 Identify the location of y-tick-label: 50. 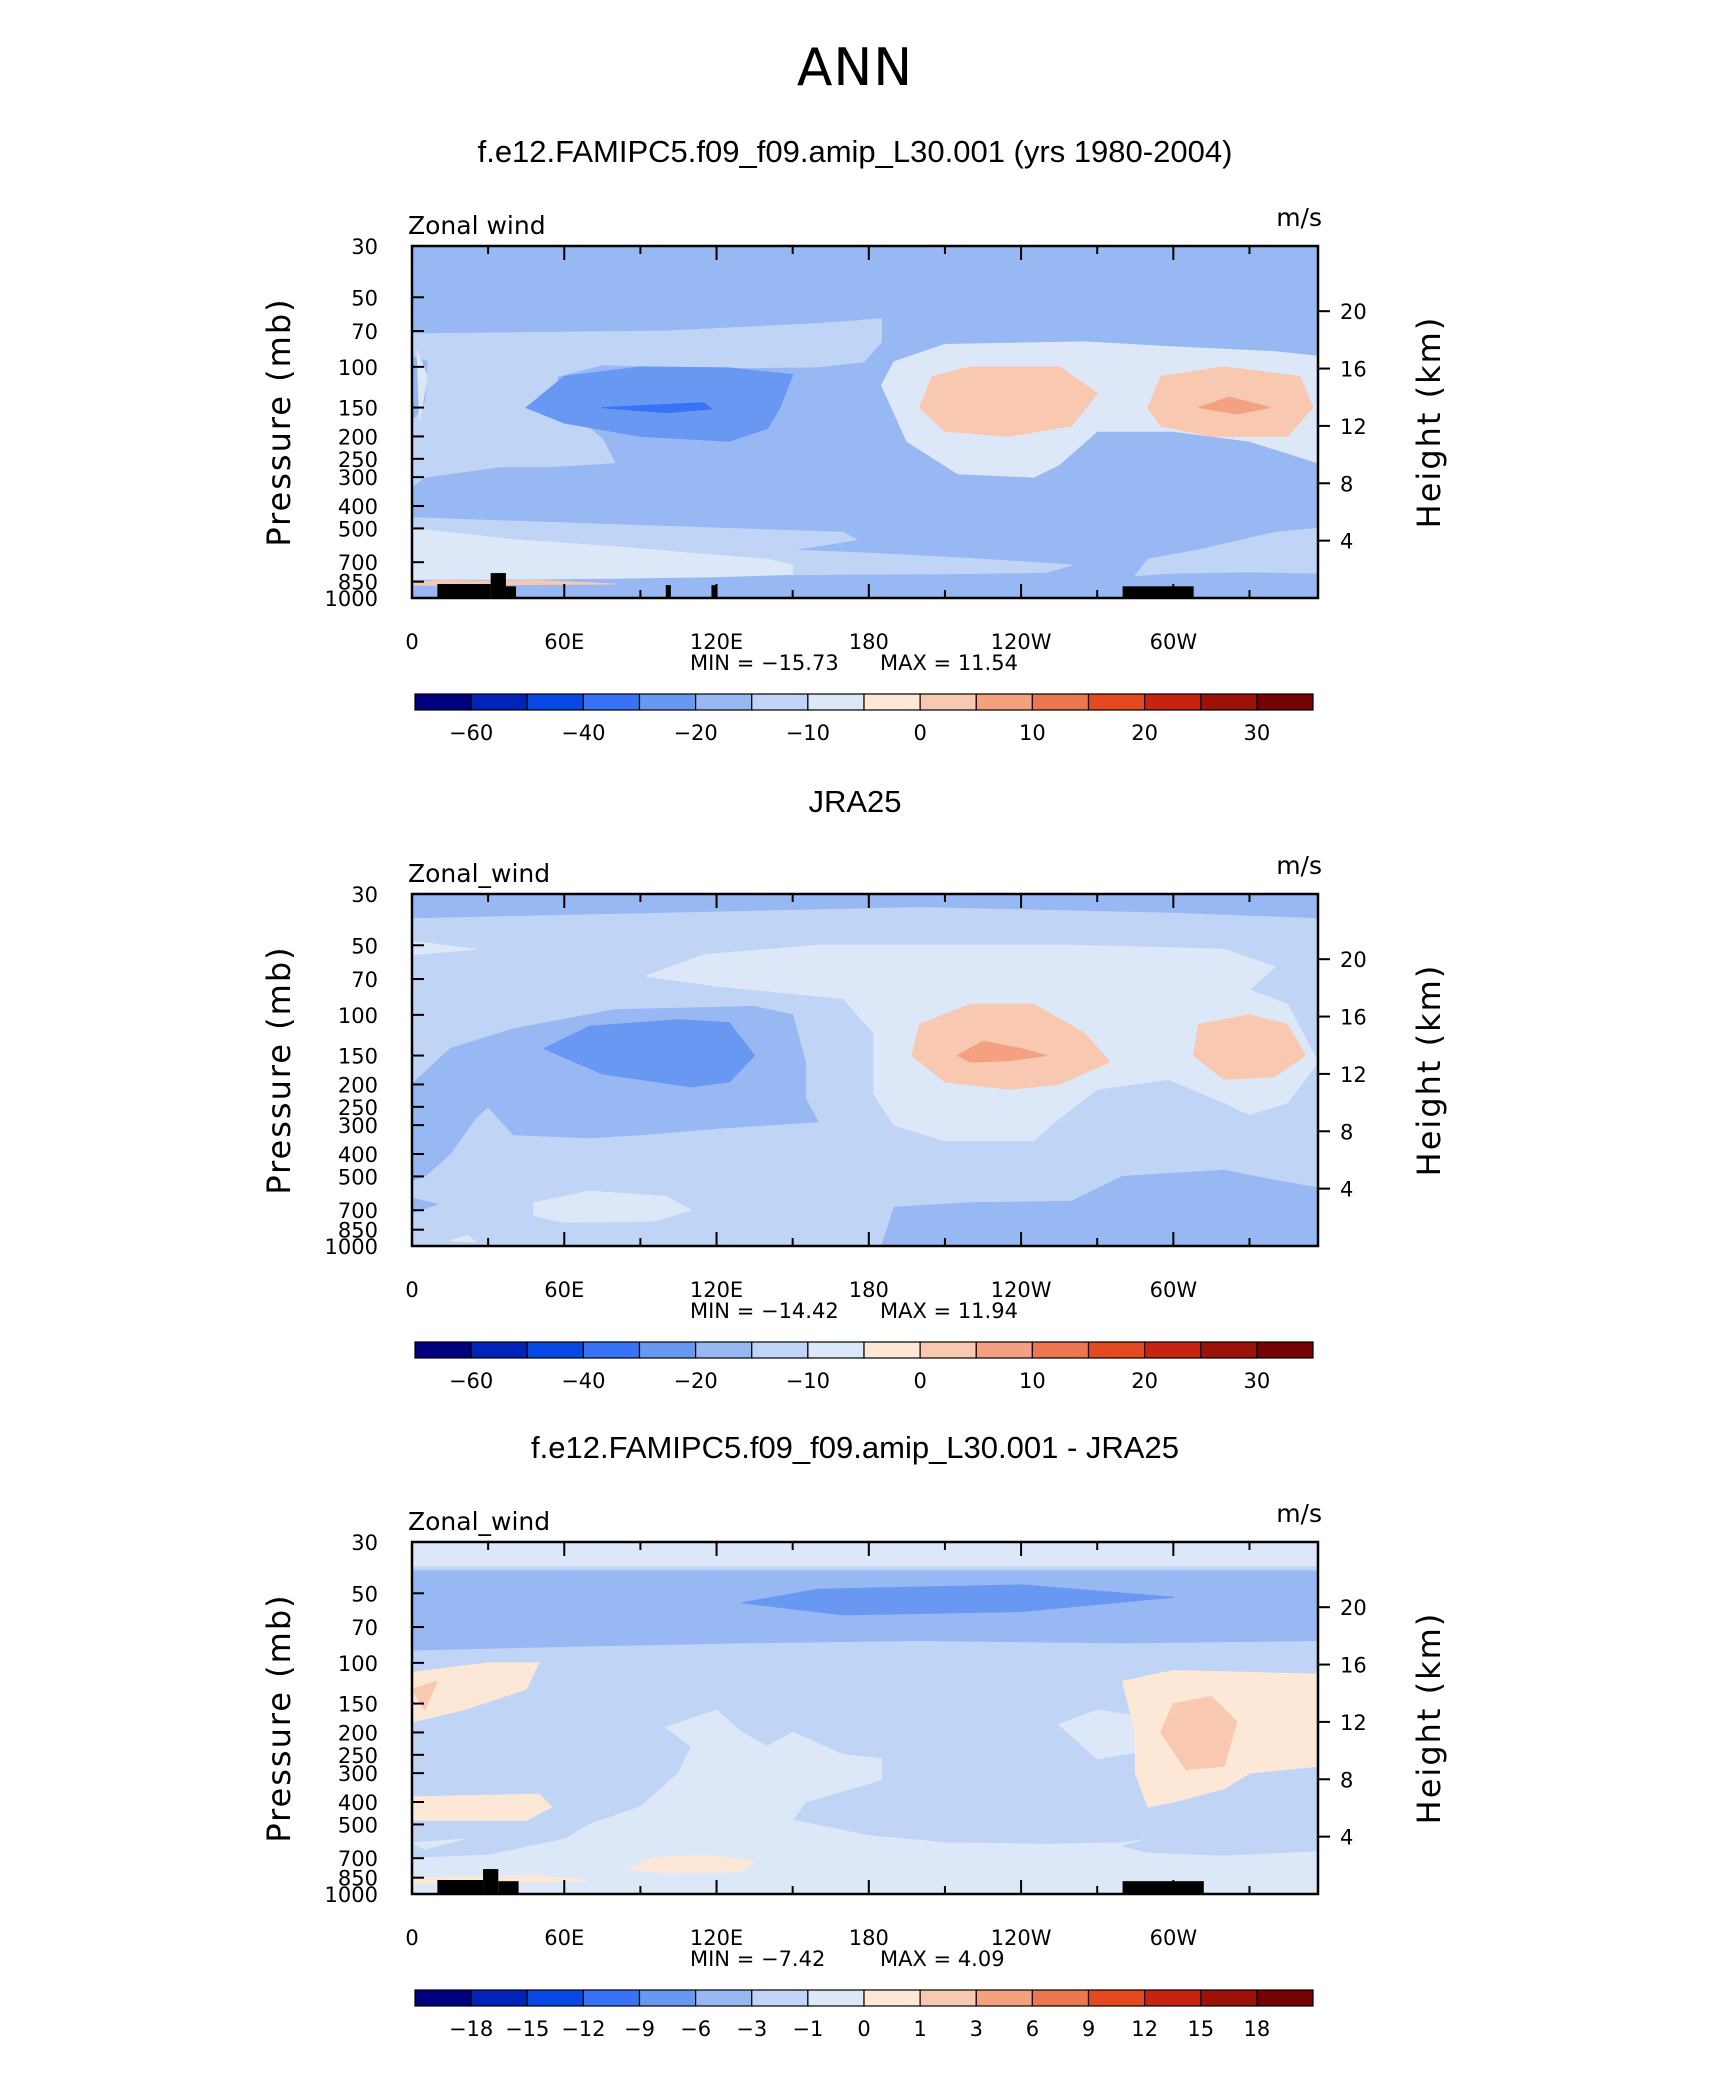
(364, 946).